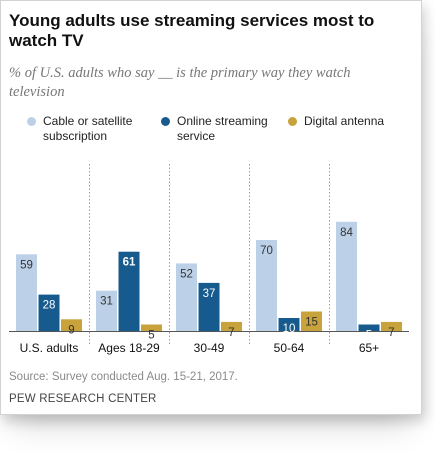 The width and height of the screenshot is (435, 468). I want to click on data-label-antenna-30-49: 7, so click(231, 333).